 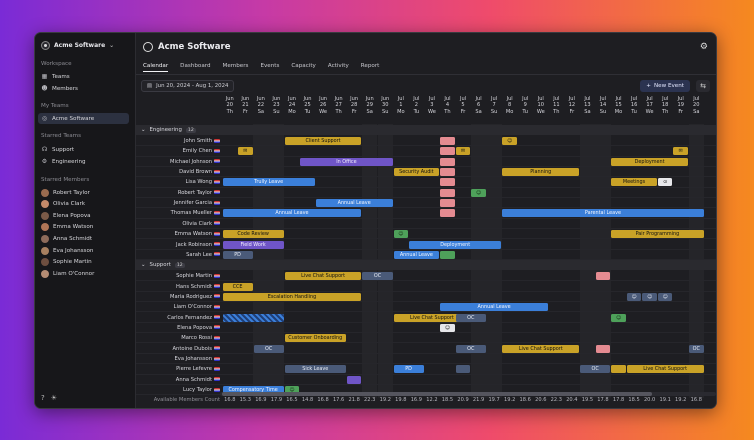 I want to click on member-name: Marco Rossi, so click(x=178, y=338).